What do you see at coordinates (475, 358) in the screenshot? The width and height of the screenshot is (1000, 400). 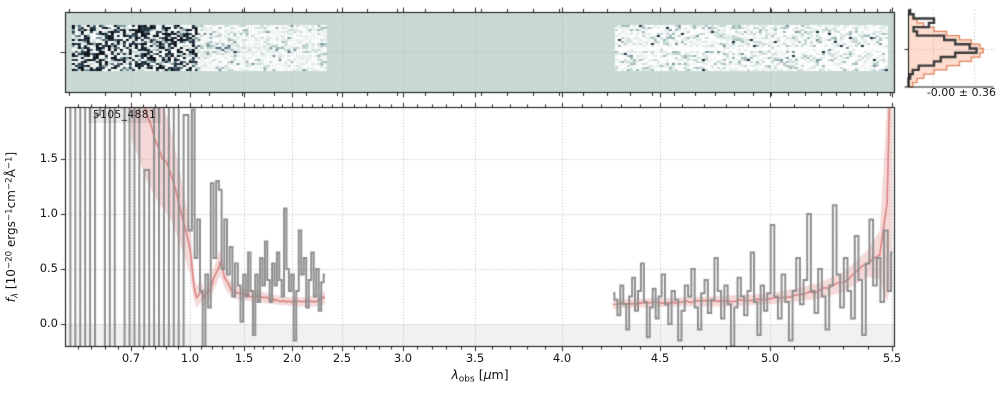 I see `x-tick-label: 3.5` at bounding box center [475, 358].